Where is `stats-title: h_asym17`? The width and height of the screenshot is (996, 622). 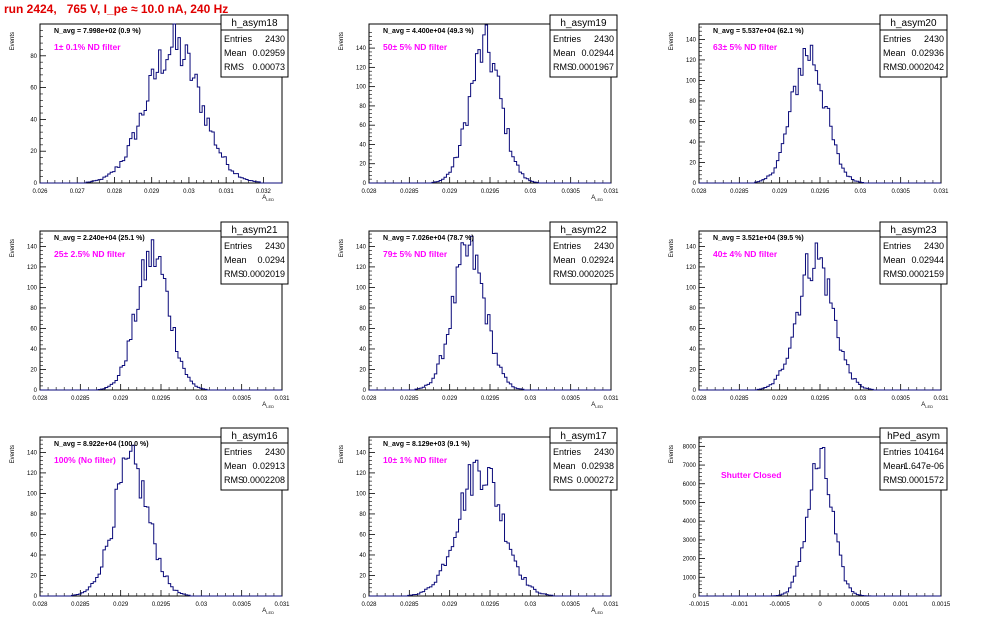 stats-title: h_asym17 is located at coordinates (583, 436).